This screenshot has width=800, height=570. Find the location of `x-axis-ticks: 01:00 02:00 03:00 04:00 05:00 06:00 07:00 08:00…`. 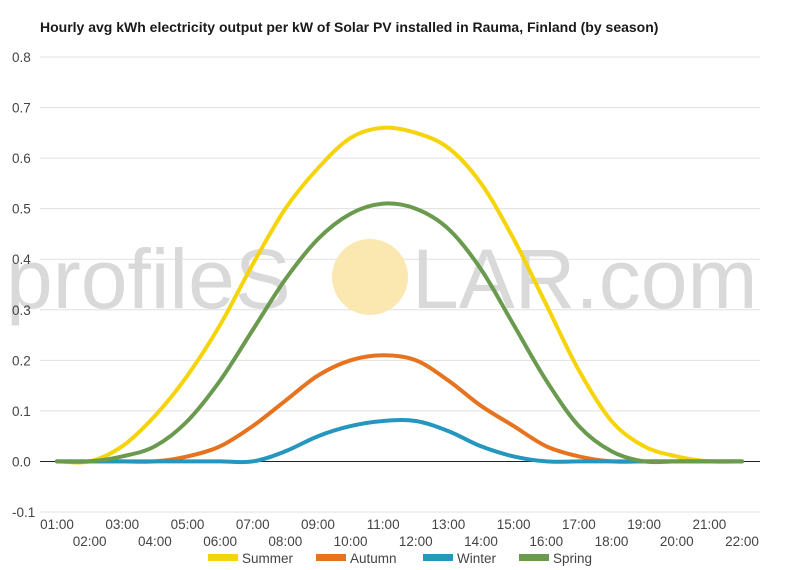

x-axis-ticks: 01:00 02:00 03:00 04:00 05:00 06:00 07:00 08:00… is located at coordinates (399, 533).